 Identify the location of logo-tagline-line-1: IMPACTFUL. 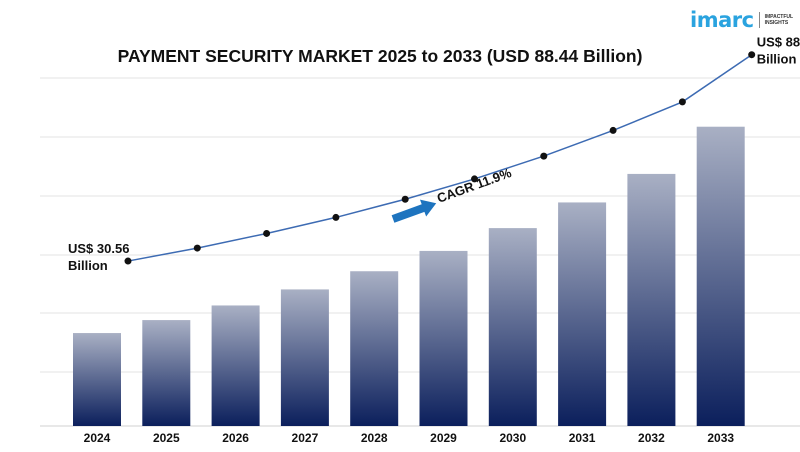
(779, 17).